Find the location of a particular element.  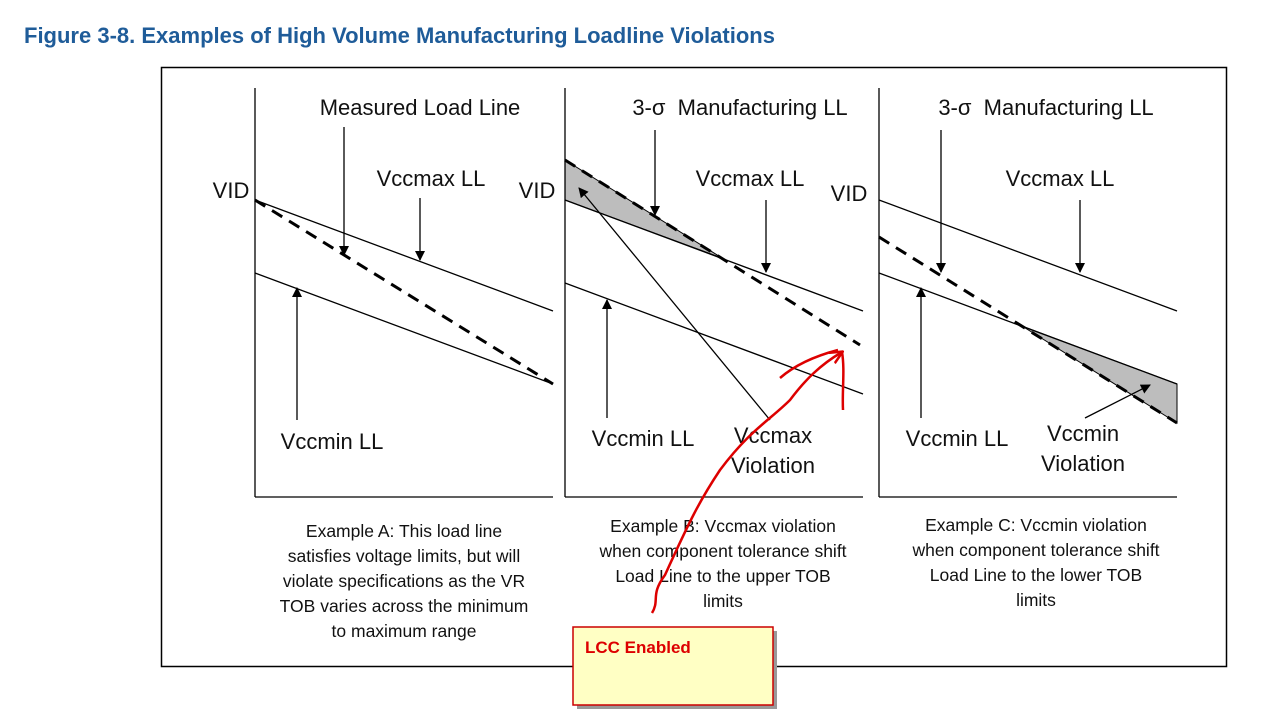

top-label: Measured Load Line is located at coordinates (420, 107).